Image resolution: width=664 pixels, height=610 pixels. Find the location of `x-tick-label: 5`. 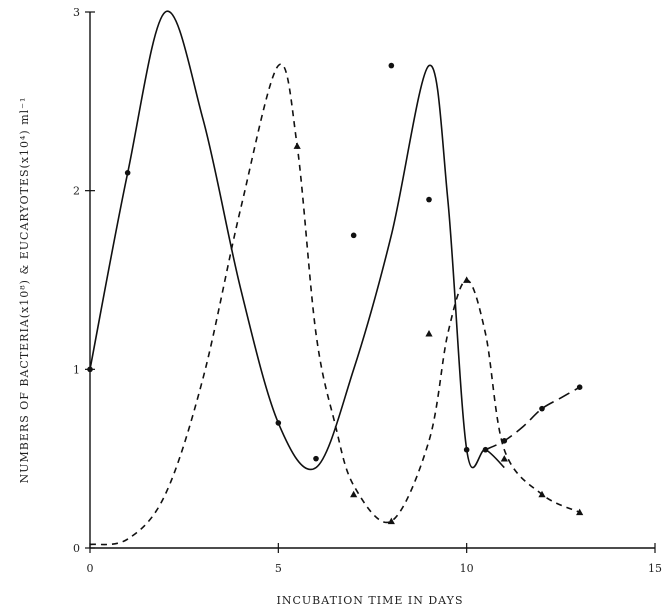

x-tick-label: 5 is located at coordinates (278, 568).